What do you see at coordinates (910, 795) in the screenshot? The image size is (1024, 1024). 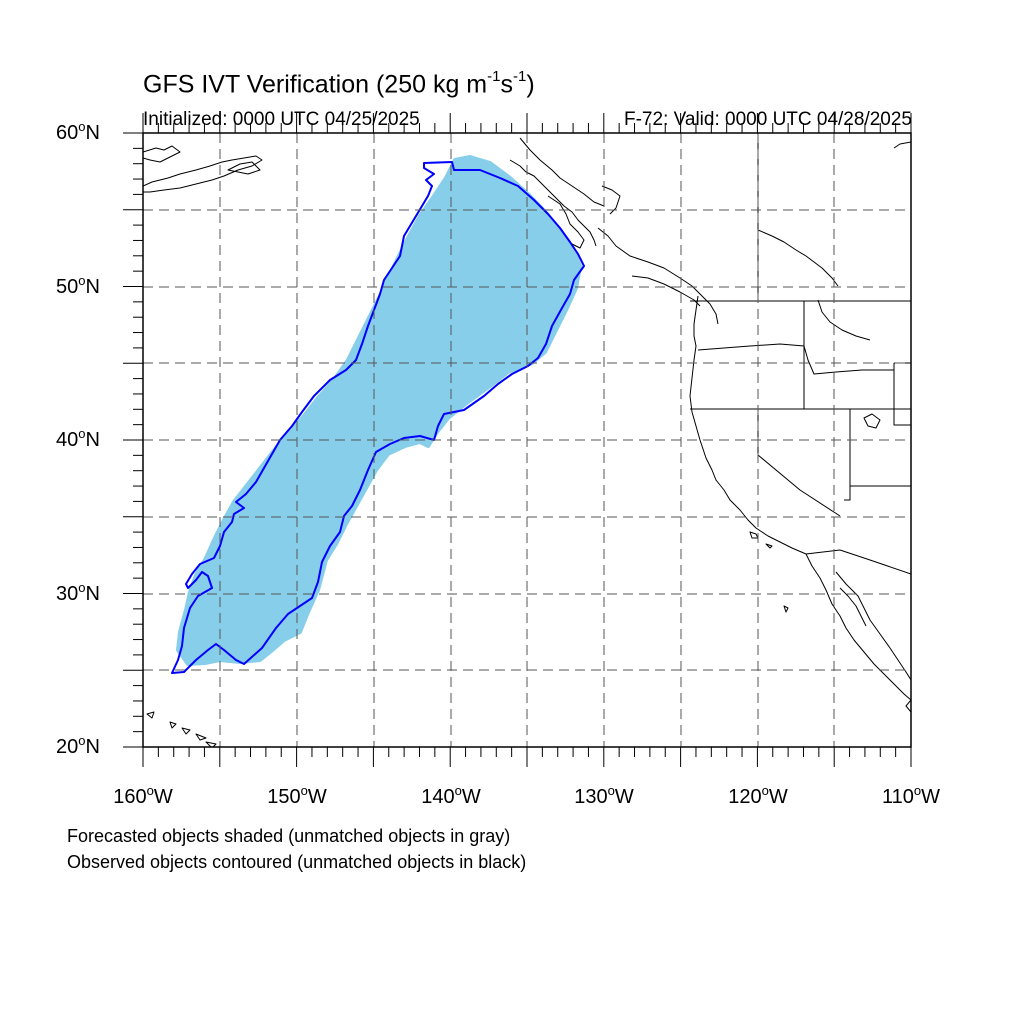 I see `lon-label-110: 110oW` at bounding box center [910, 795].